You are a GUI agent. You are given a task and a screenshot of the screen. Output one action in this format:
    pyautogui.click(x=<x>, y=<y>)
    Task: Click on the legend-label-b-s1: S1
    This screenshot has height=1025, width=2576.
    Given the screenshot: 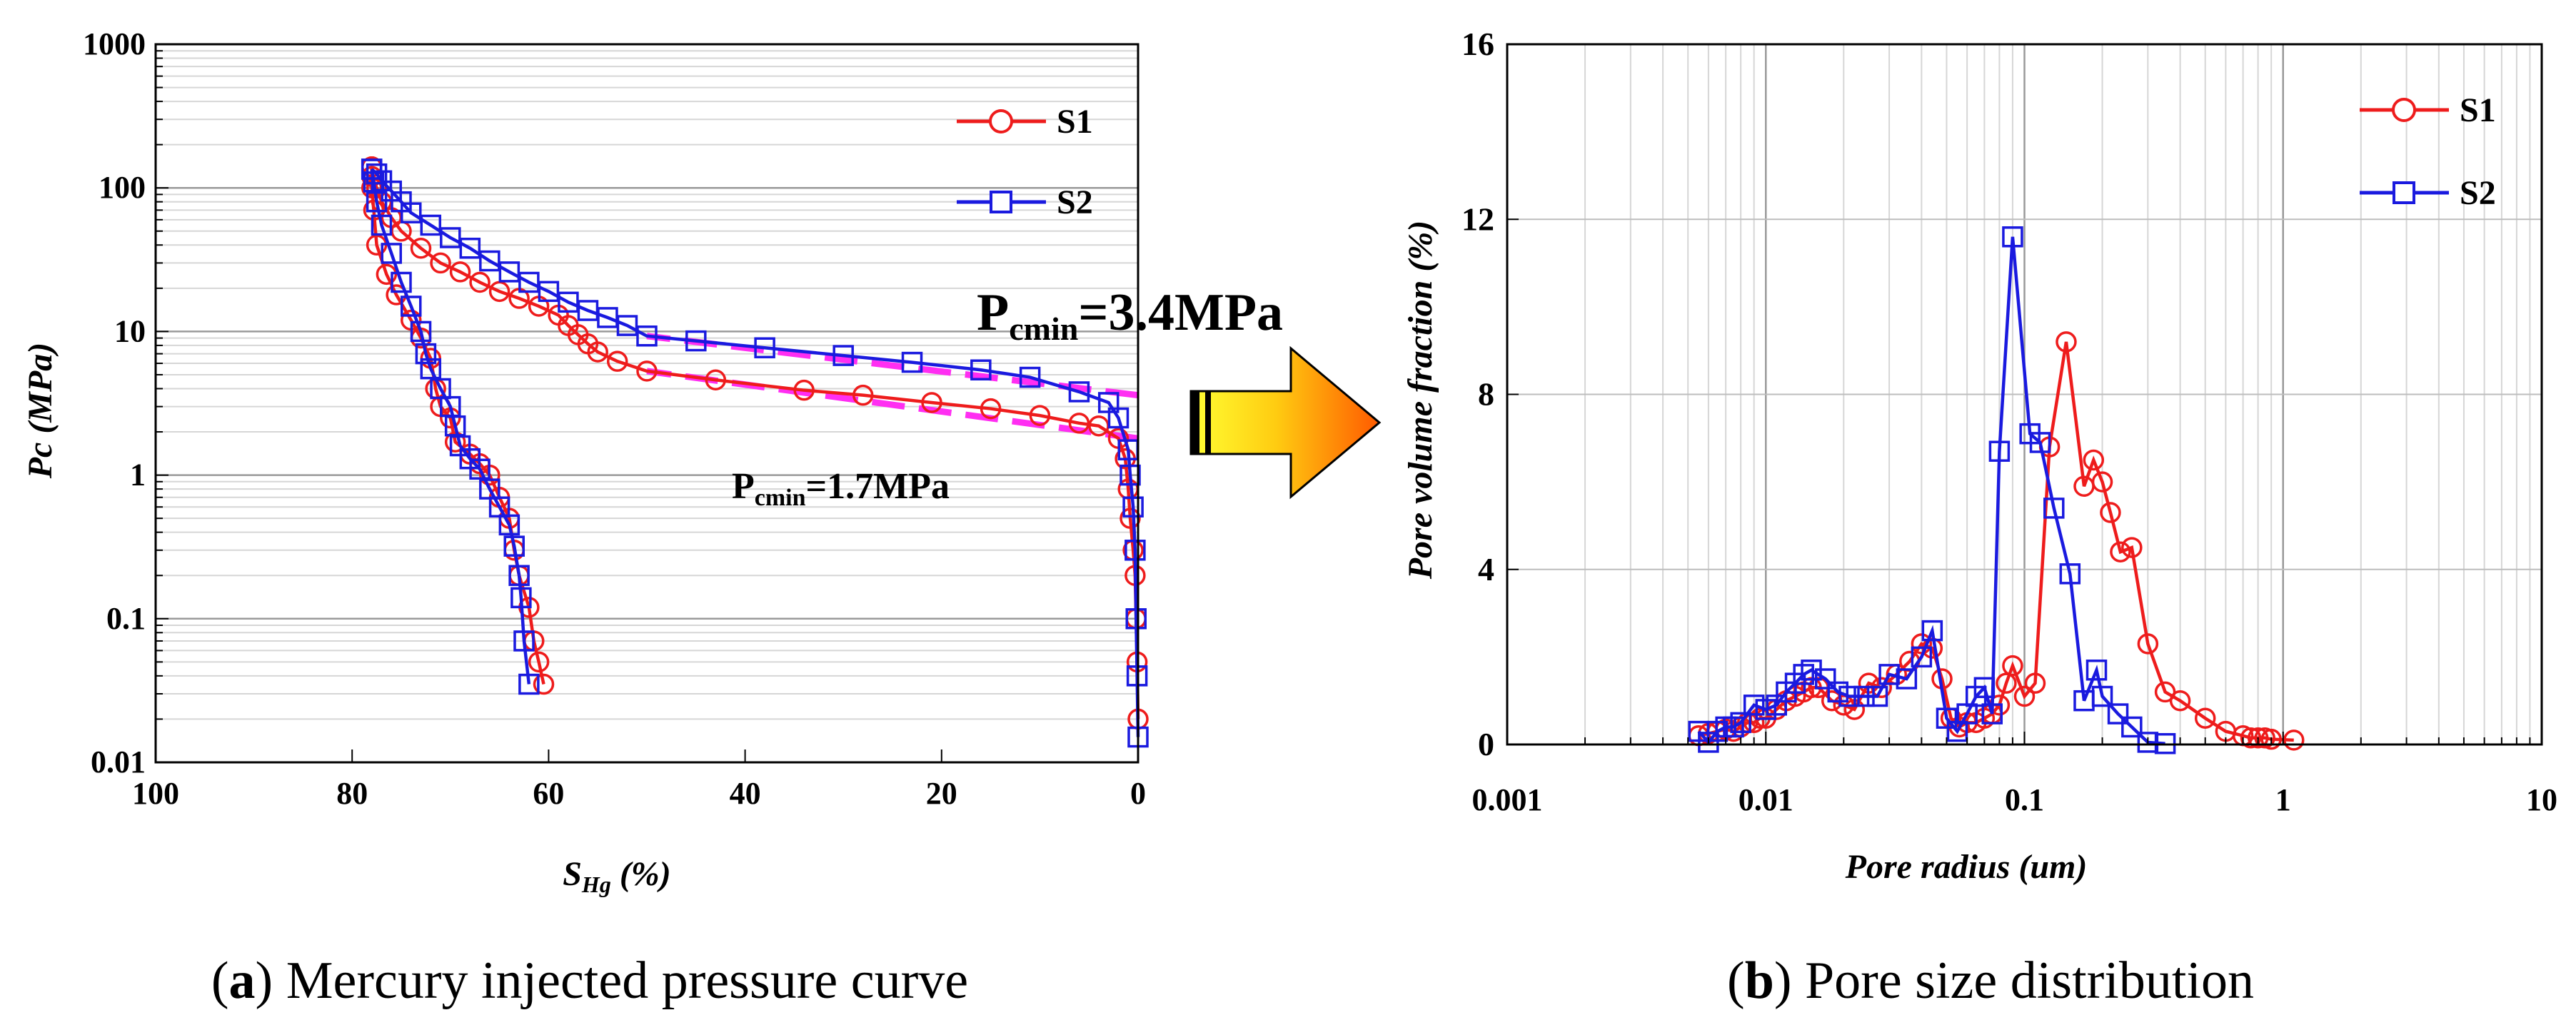 What is the action you would take?
    pyautogui.click(x=2478, y=110)
    